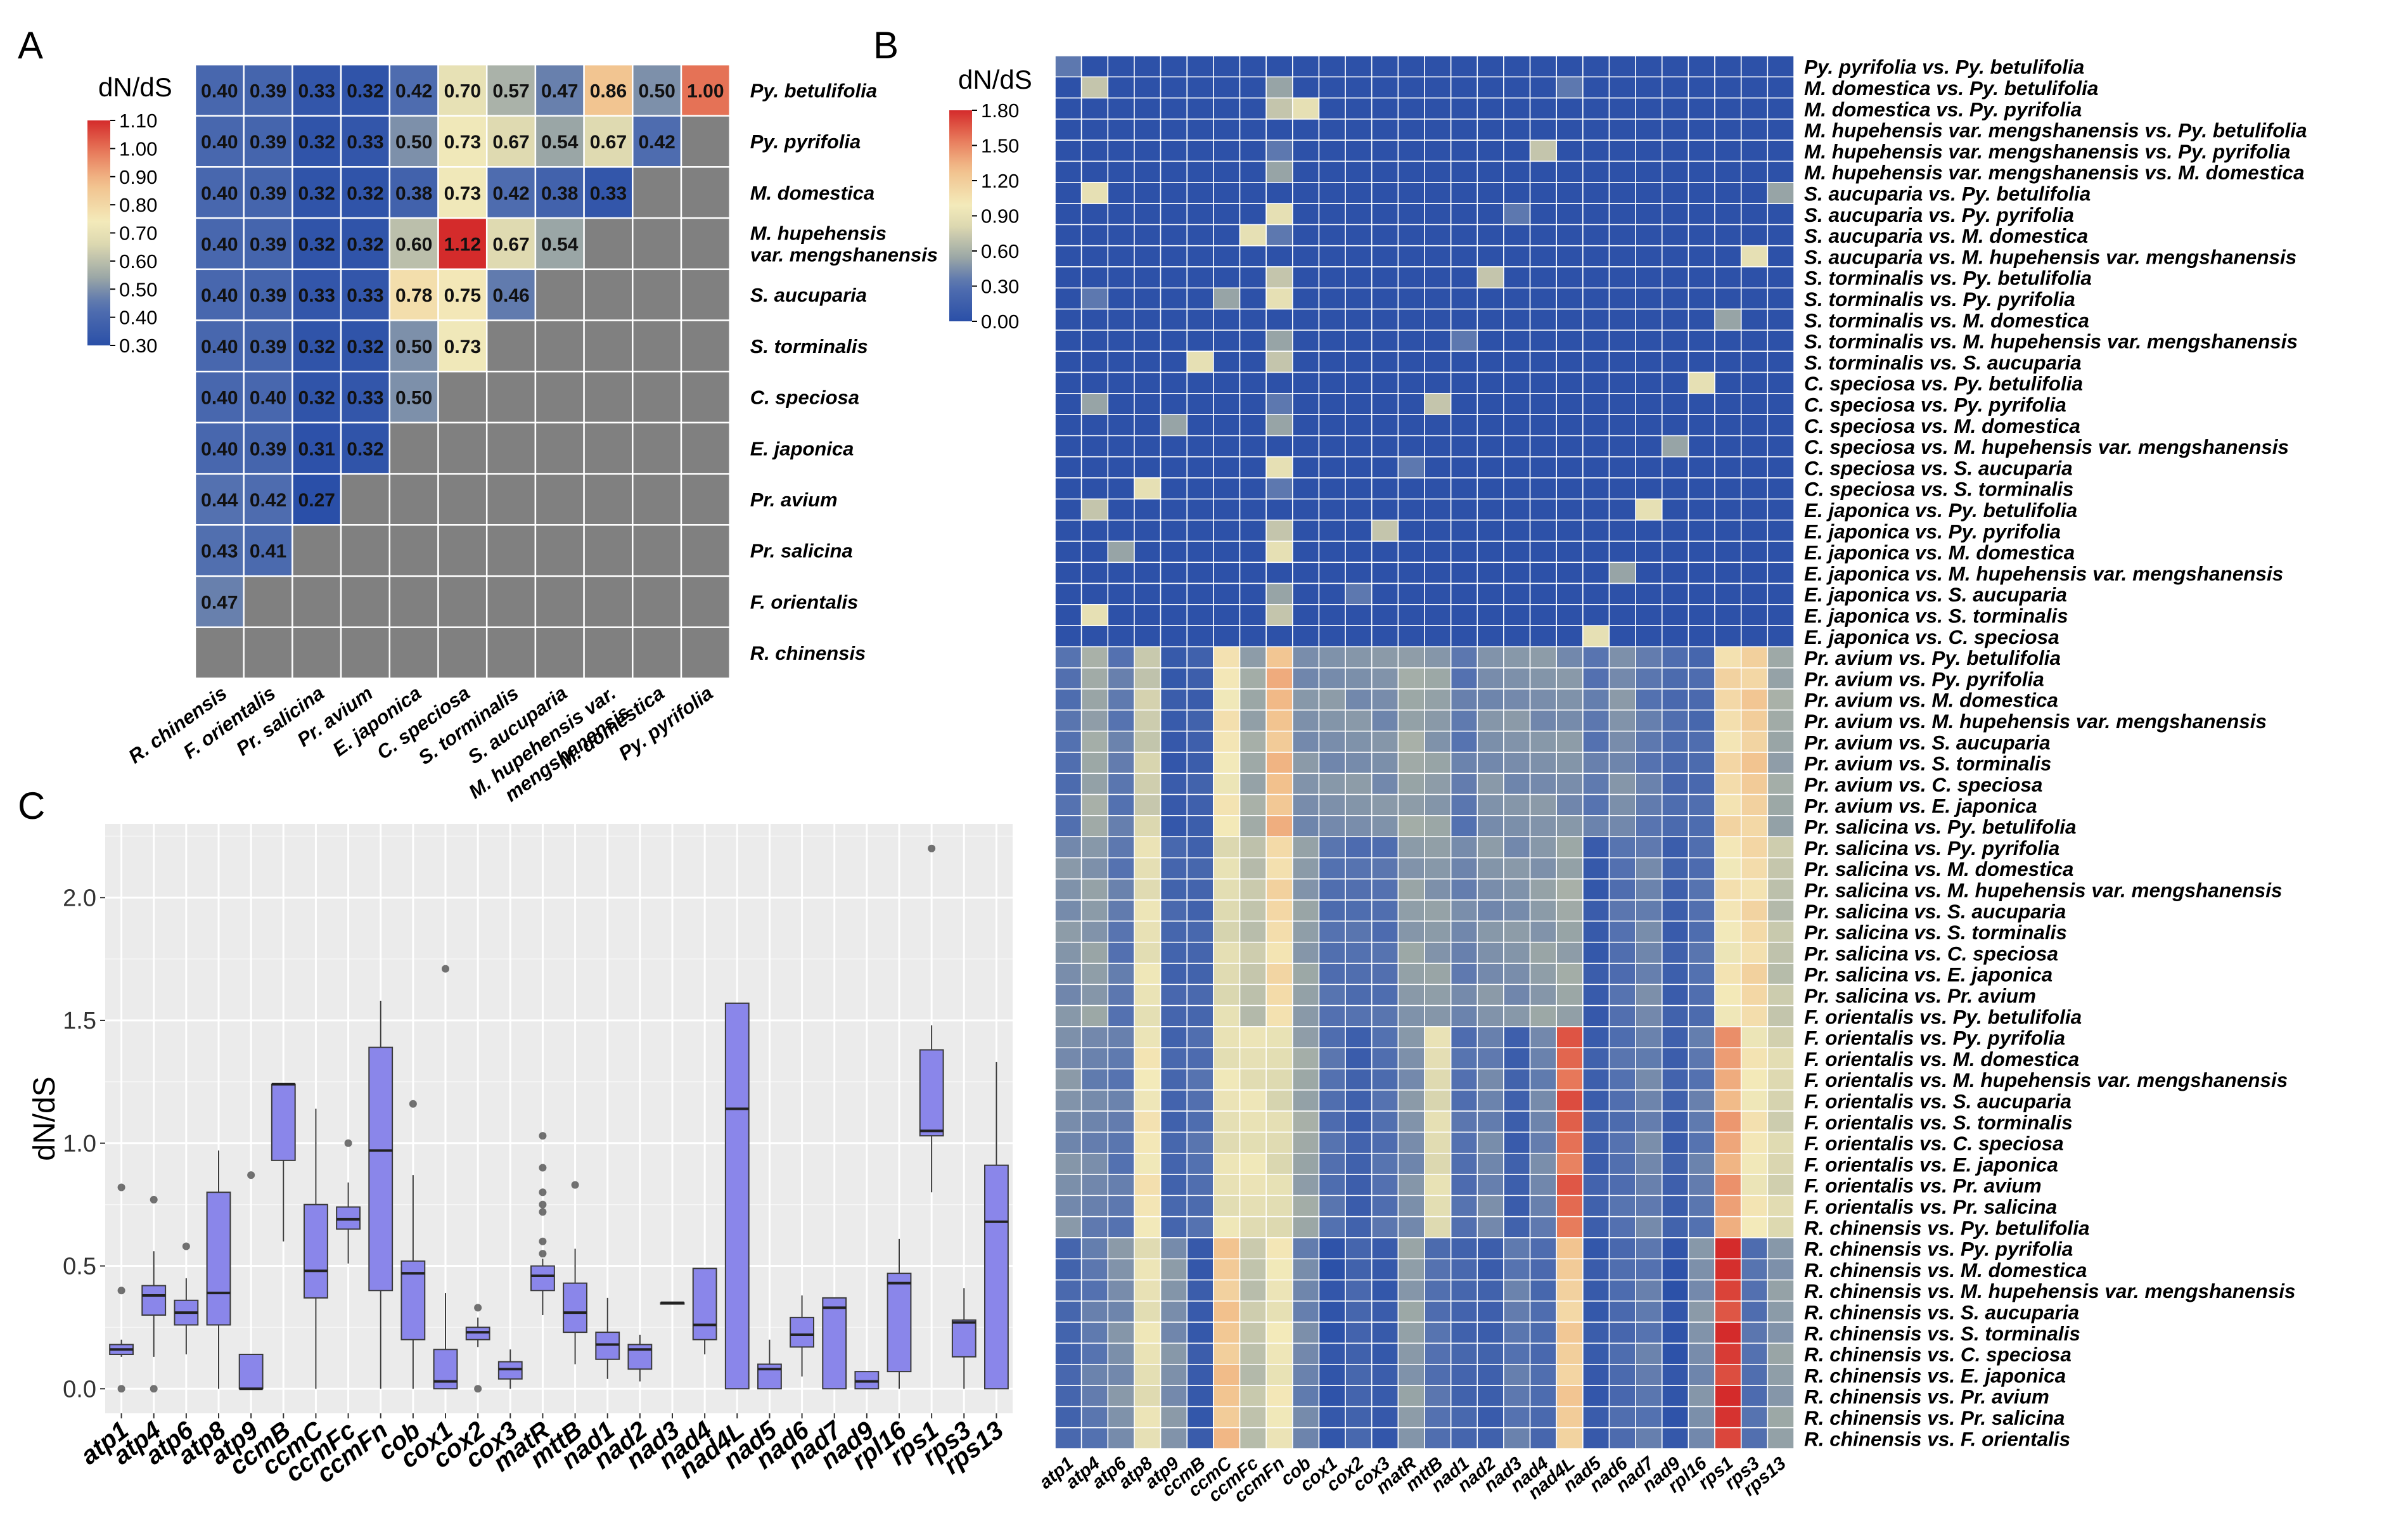 This screenshot has width=2408, height=1535. What do you see at coordinates (818, 233) in the screenshot?
I see `row-label: M. hupehensis` at bounding box center [818, 233].